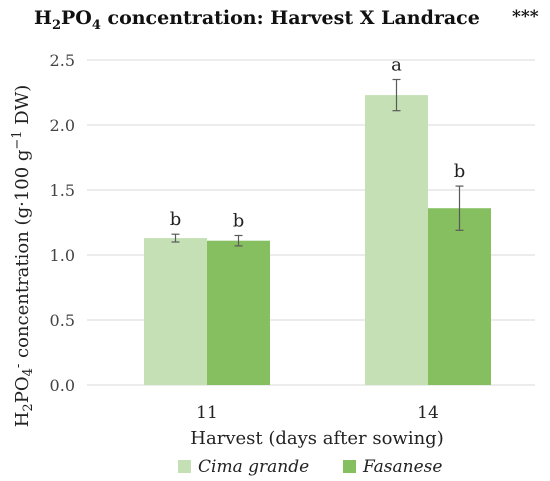  I want to click on y-tick-label: 1.5, so click(62, 190).